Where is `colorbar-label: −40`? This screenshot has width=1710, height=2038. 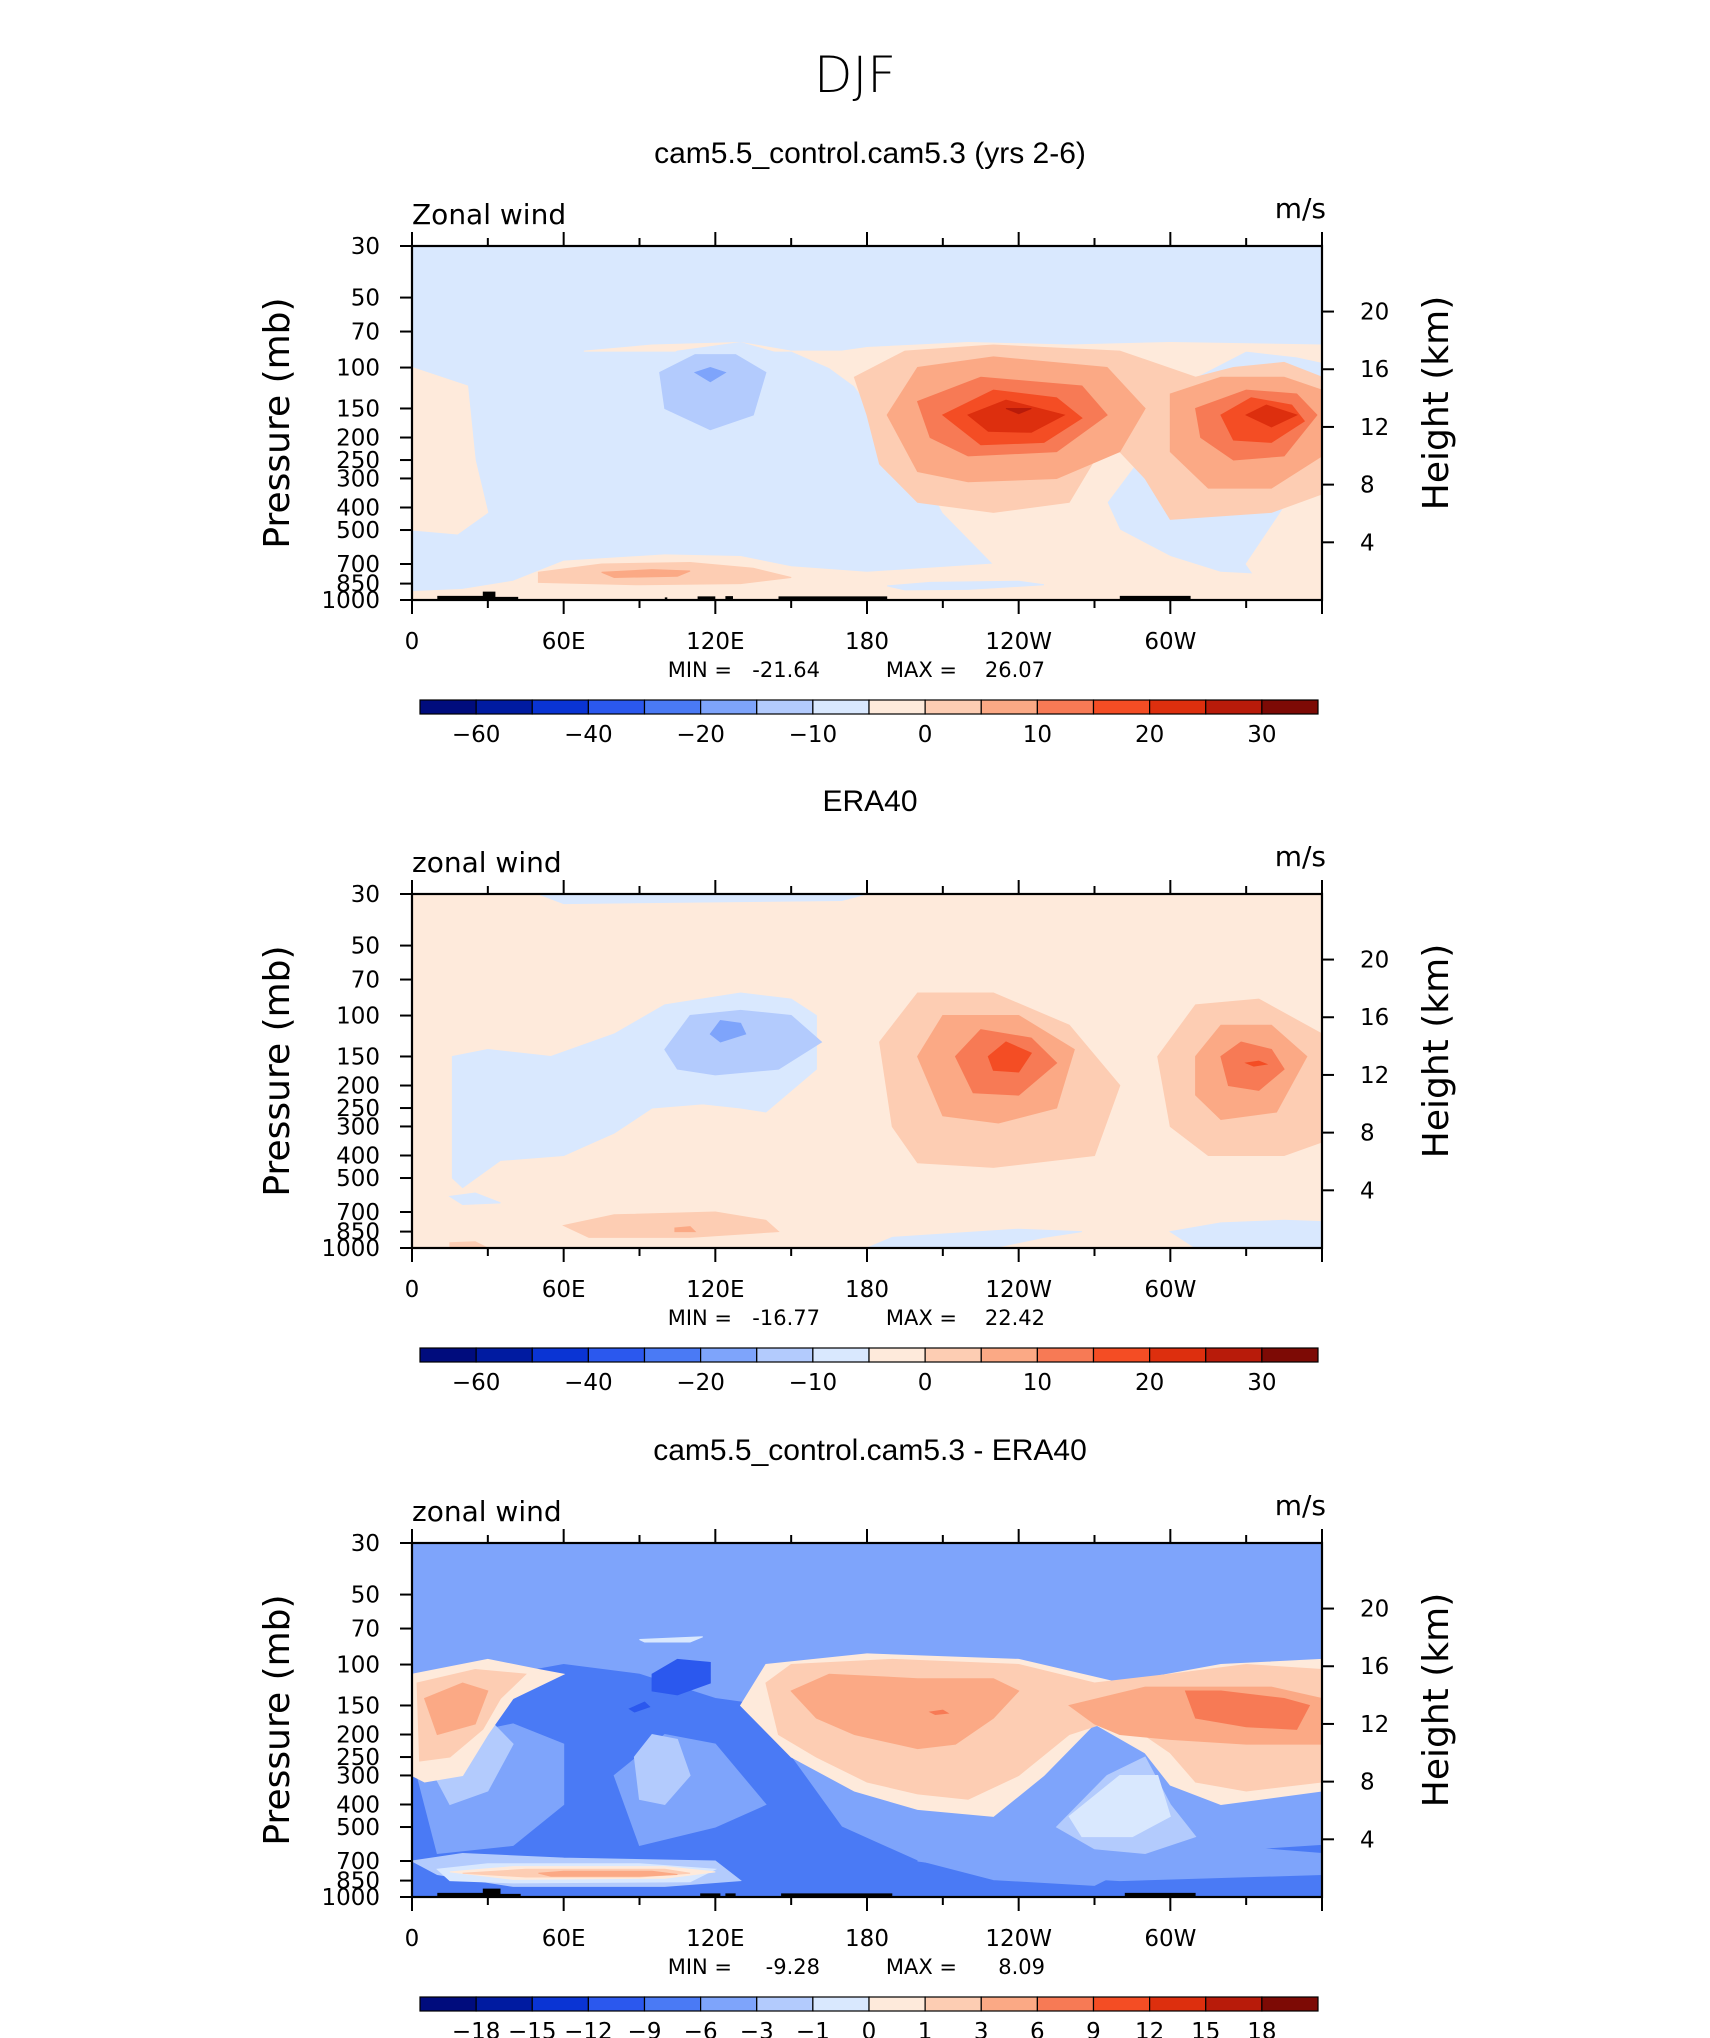 colorbar-label: −40 is located at coordinates (588, 1383).